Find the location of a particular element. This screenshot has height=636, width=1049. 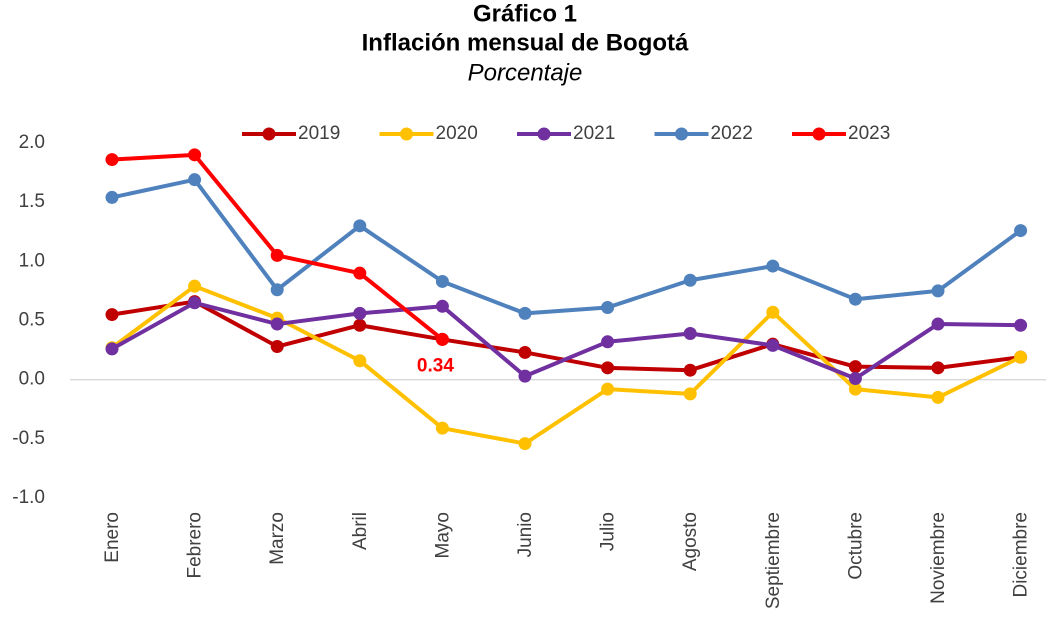

data-label: 0.34 is located at coordinates (435, 365).